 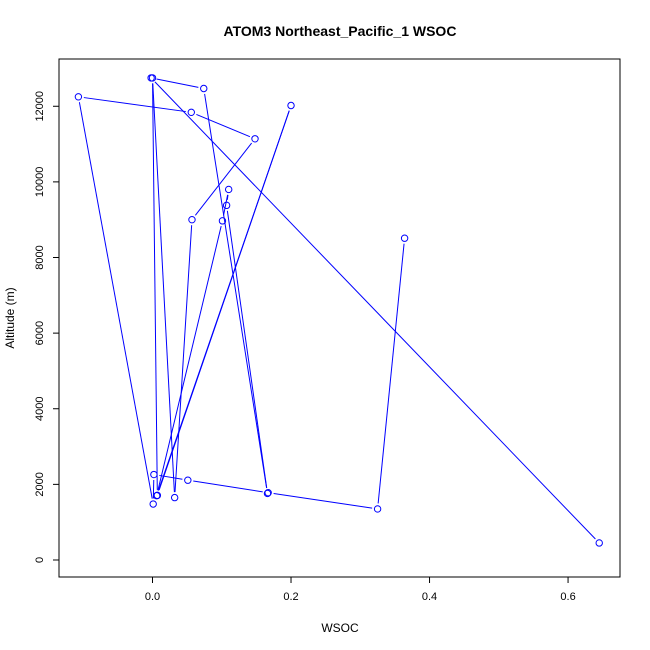 I want to click on y-tick-label: 8000, so click(x=40, y=257).